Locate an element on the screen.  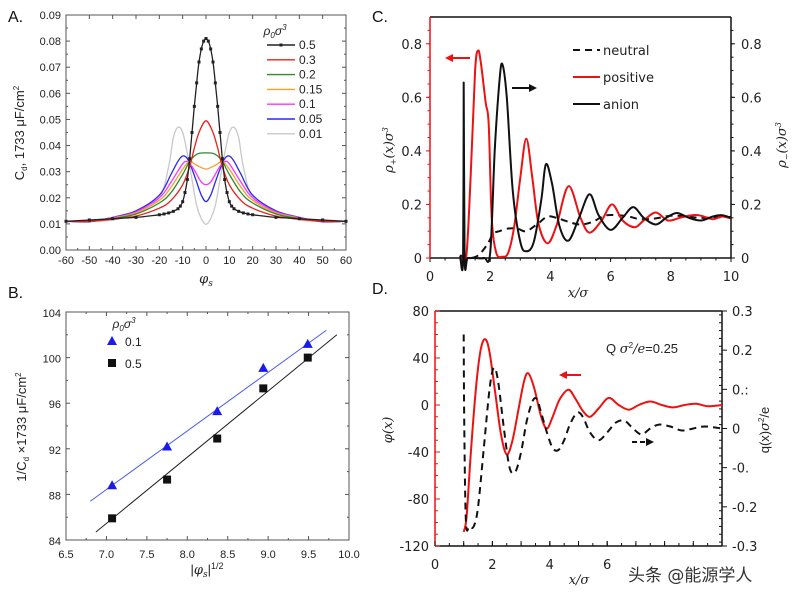
y-tick-label-left: 0 is located at coordinates (418, 259).